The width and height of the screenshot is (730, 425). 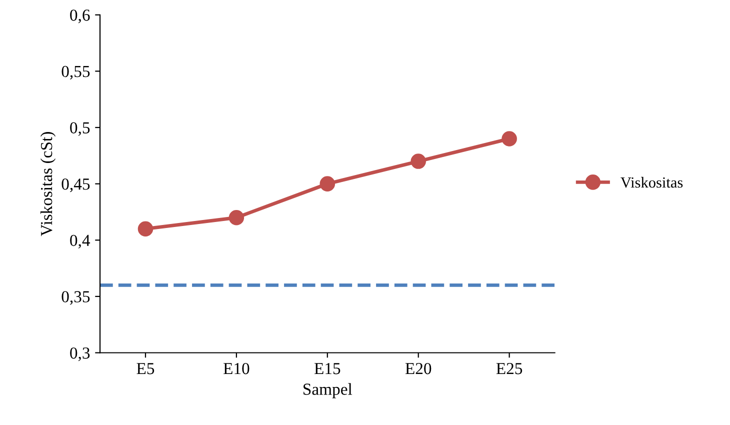 What do you see at coordinates (76, 298) in the screenshot?
I see `y-tick-label: 0,35` at bounding box center [76, 298].